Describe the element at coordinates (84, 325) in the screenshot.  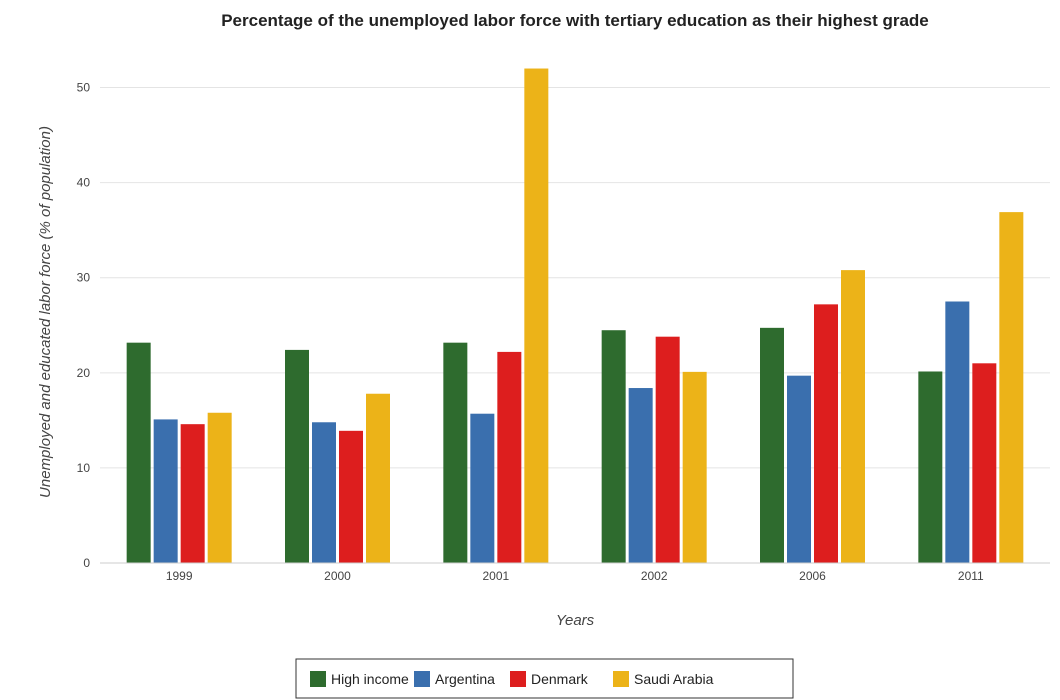
I see `y-axis-ticks: 0 10 20 30 40 50` at that location.